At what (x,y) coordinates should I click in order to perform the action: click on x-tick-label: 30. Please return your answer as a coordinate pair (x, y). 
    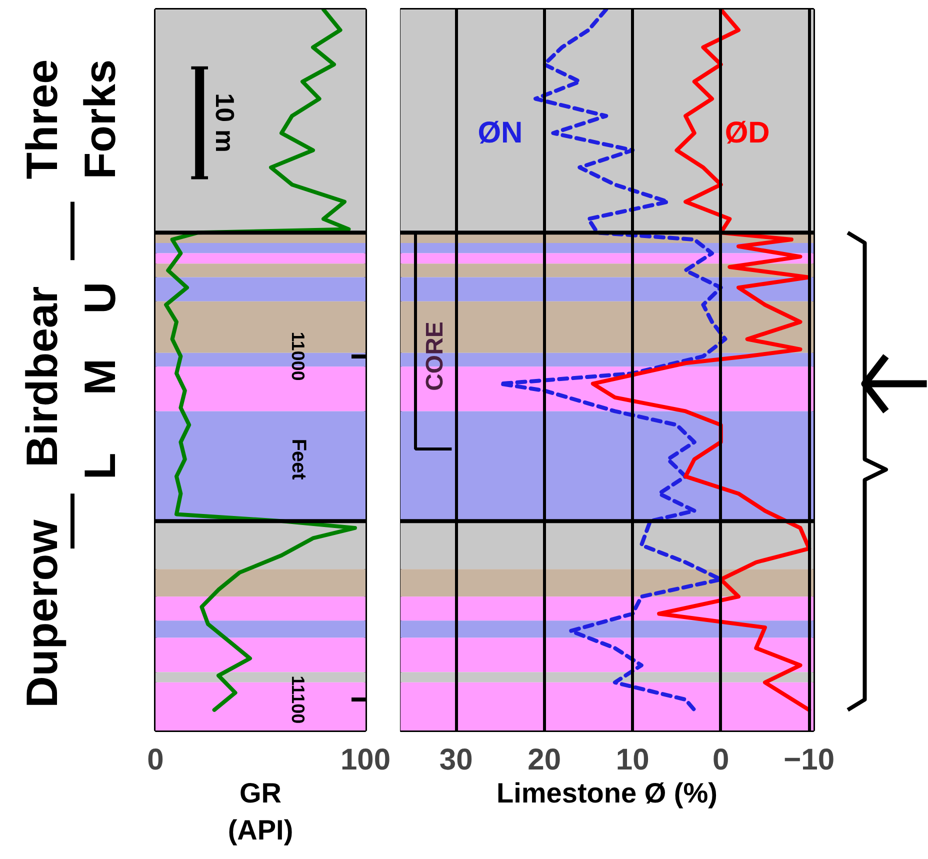
    Looking at the image, I should click on (456, 760).